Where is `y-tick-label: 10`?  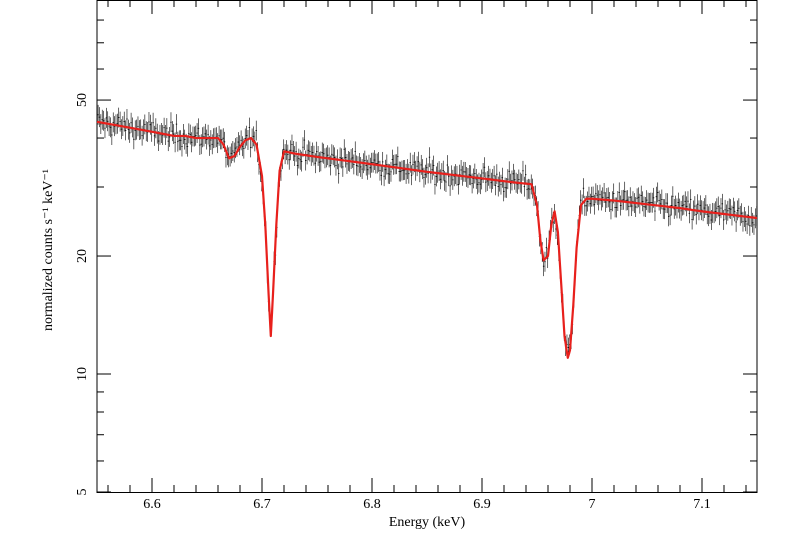
y-tick-label: 10 is located at coordinates (82, 374).